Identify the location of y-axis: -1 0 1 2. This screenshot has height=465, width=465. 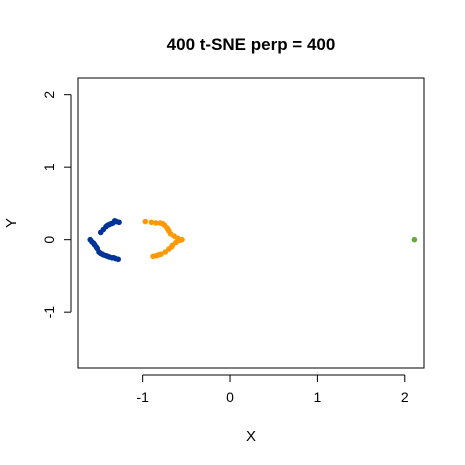
(56, 205).